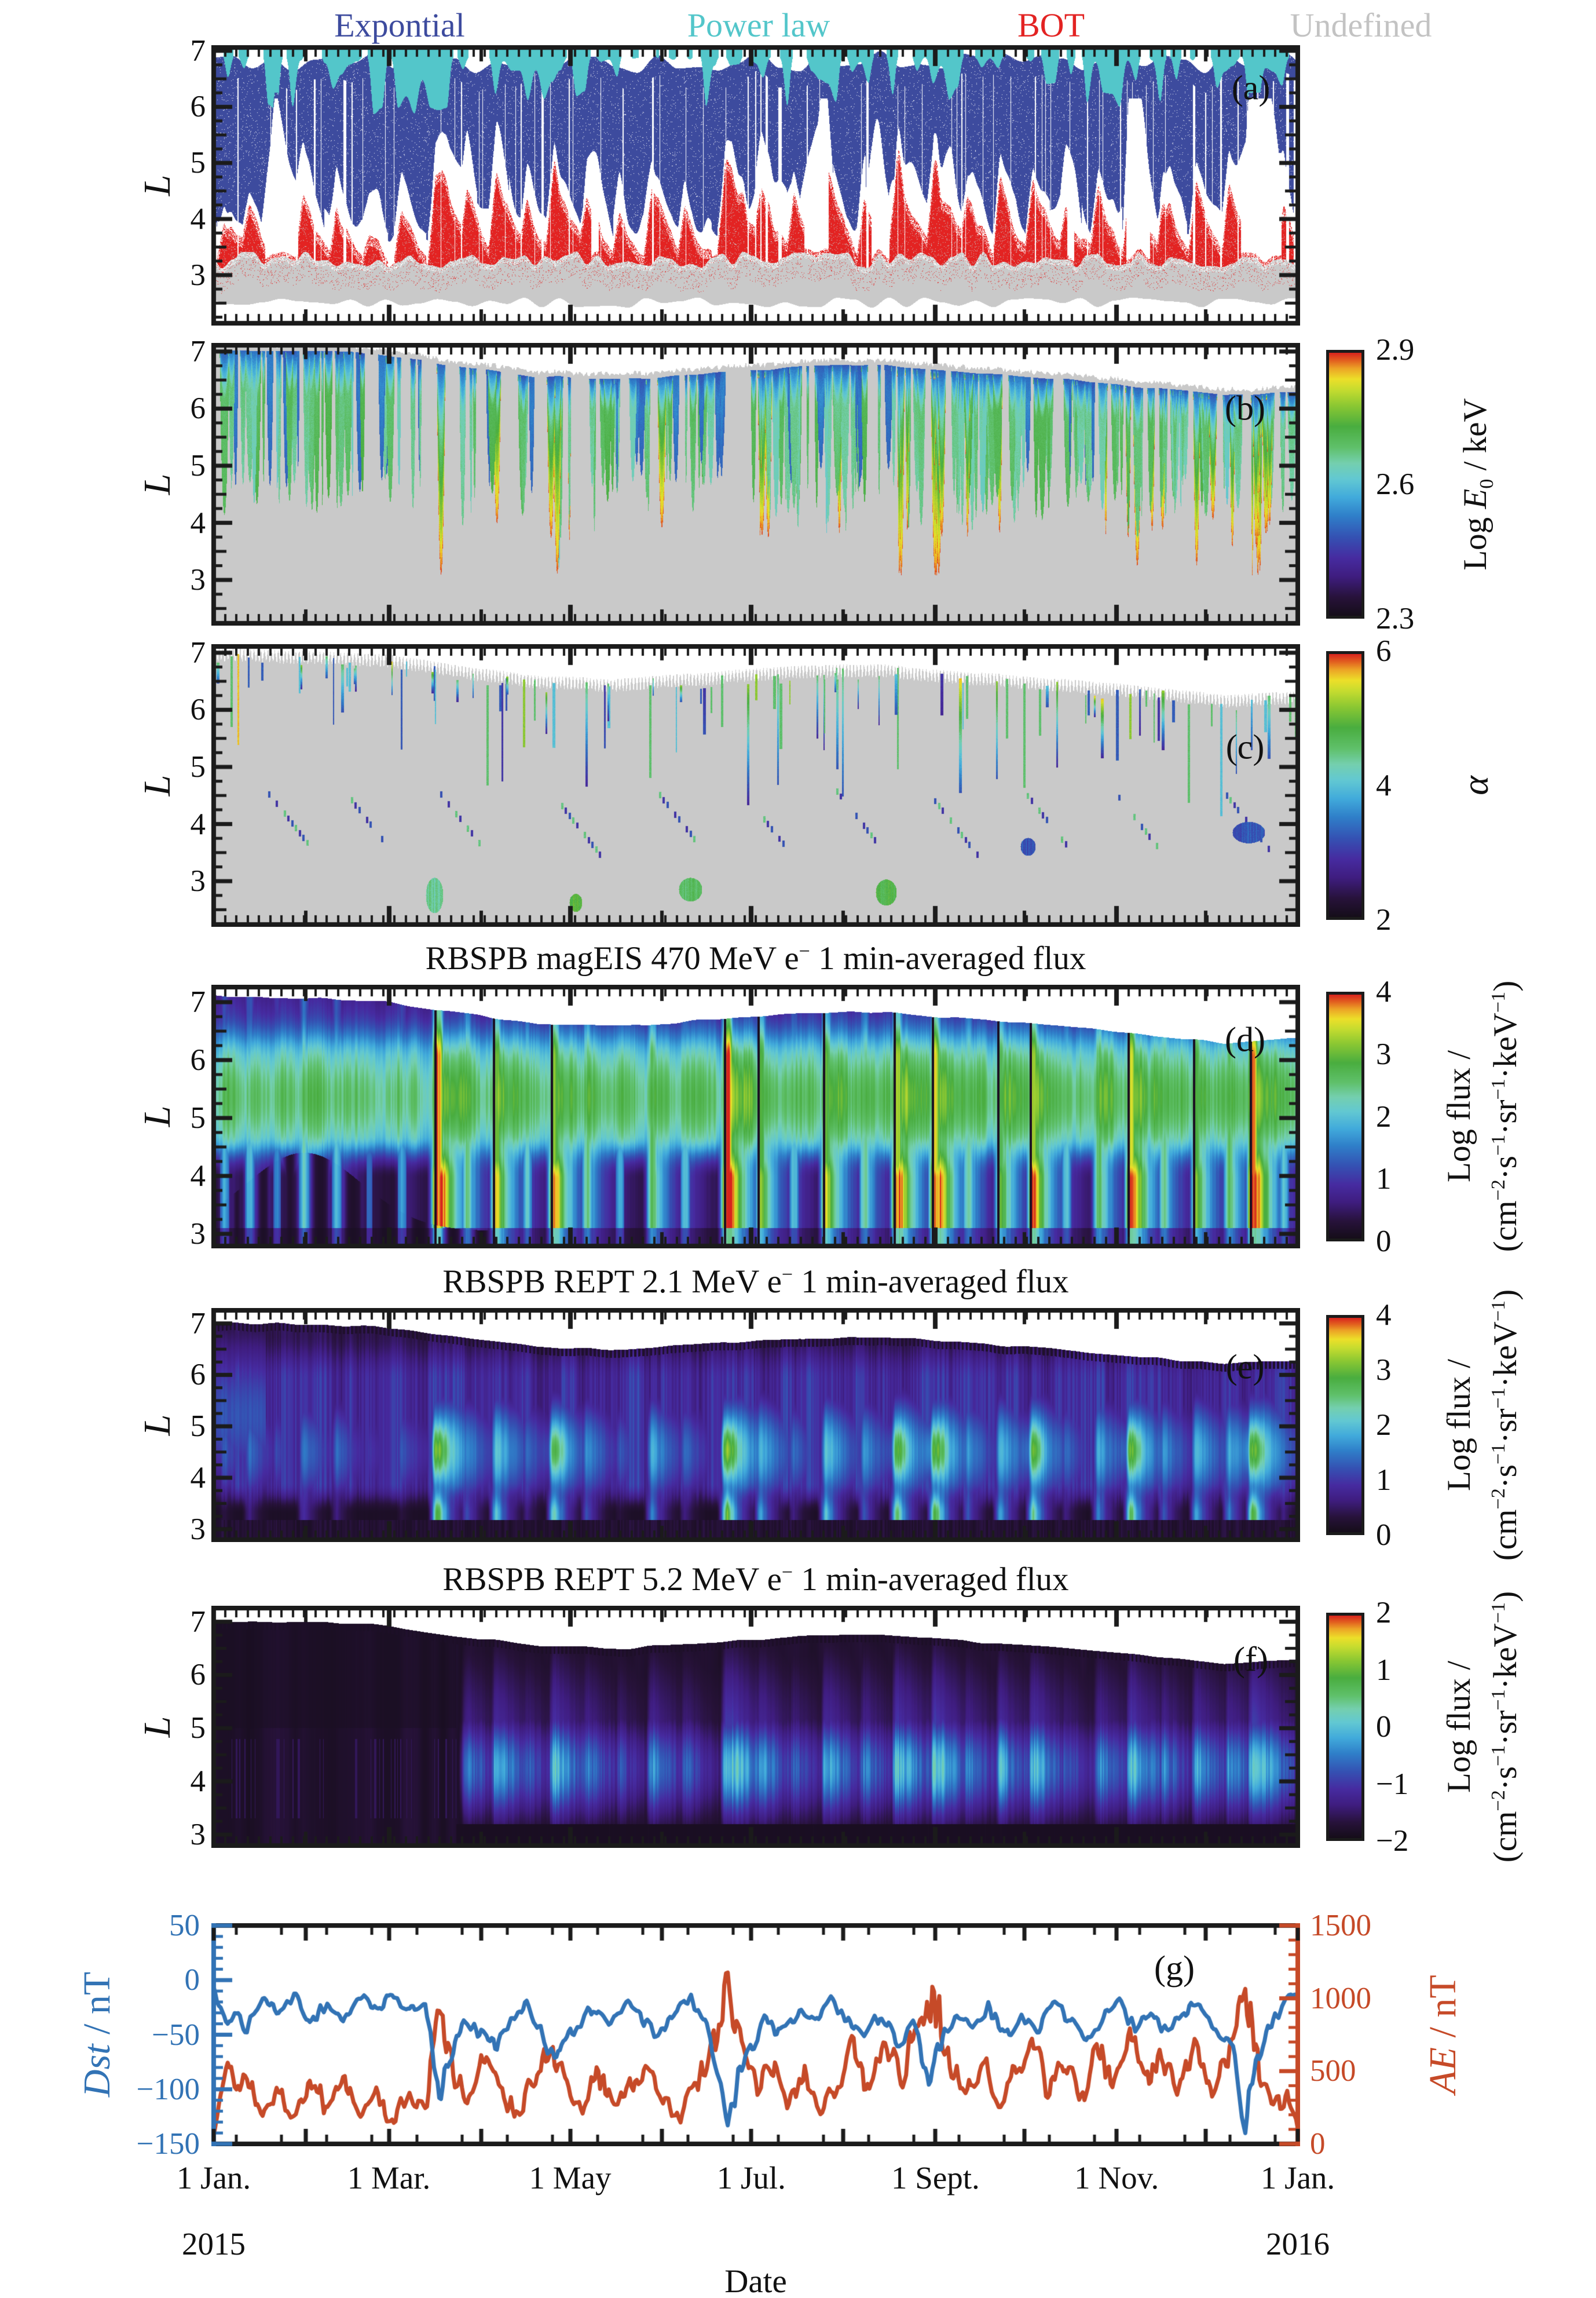  Describe the element at coordinates (214, 2244) in the screenshot. I see `x-tick-year-2015: 2015` at that location.